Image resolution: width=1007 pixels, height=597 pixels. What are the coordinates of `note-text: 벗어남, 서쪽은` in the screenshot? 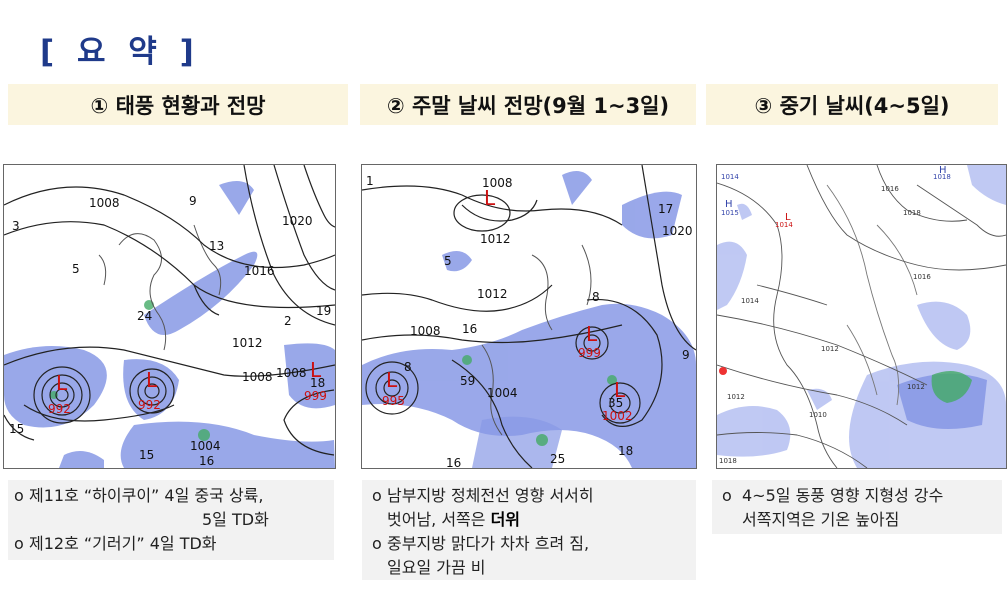 It's located at (439, 519).